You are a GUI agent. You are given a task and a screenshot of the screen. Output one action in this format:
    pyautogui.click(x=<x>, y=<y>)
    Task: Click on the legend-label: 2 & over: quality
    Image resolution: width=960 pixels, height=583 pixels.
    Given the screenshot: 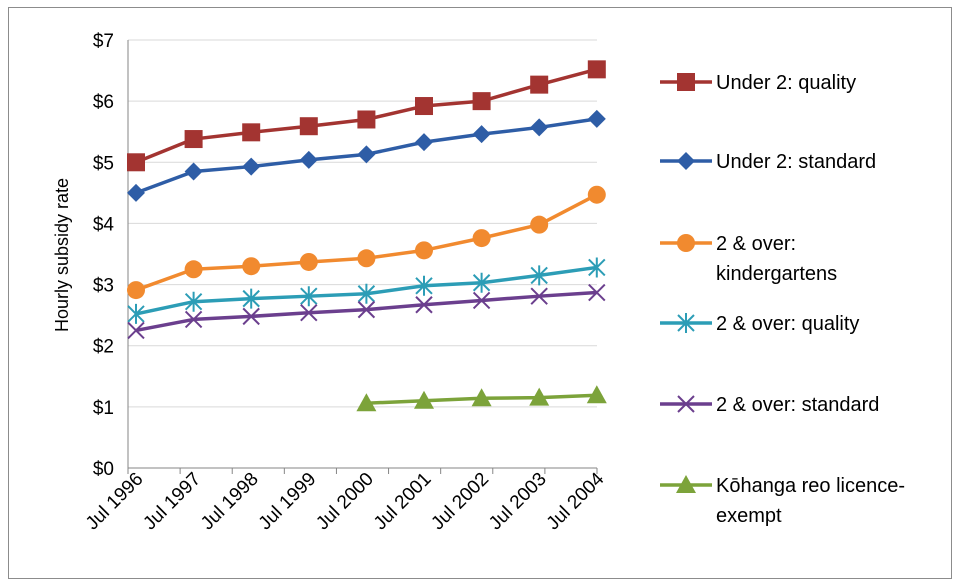 What is the action you would take?
    pyautogui.click(x=787, y=324)
    